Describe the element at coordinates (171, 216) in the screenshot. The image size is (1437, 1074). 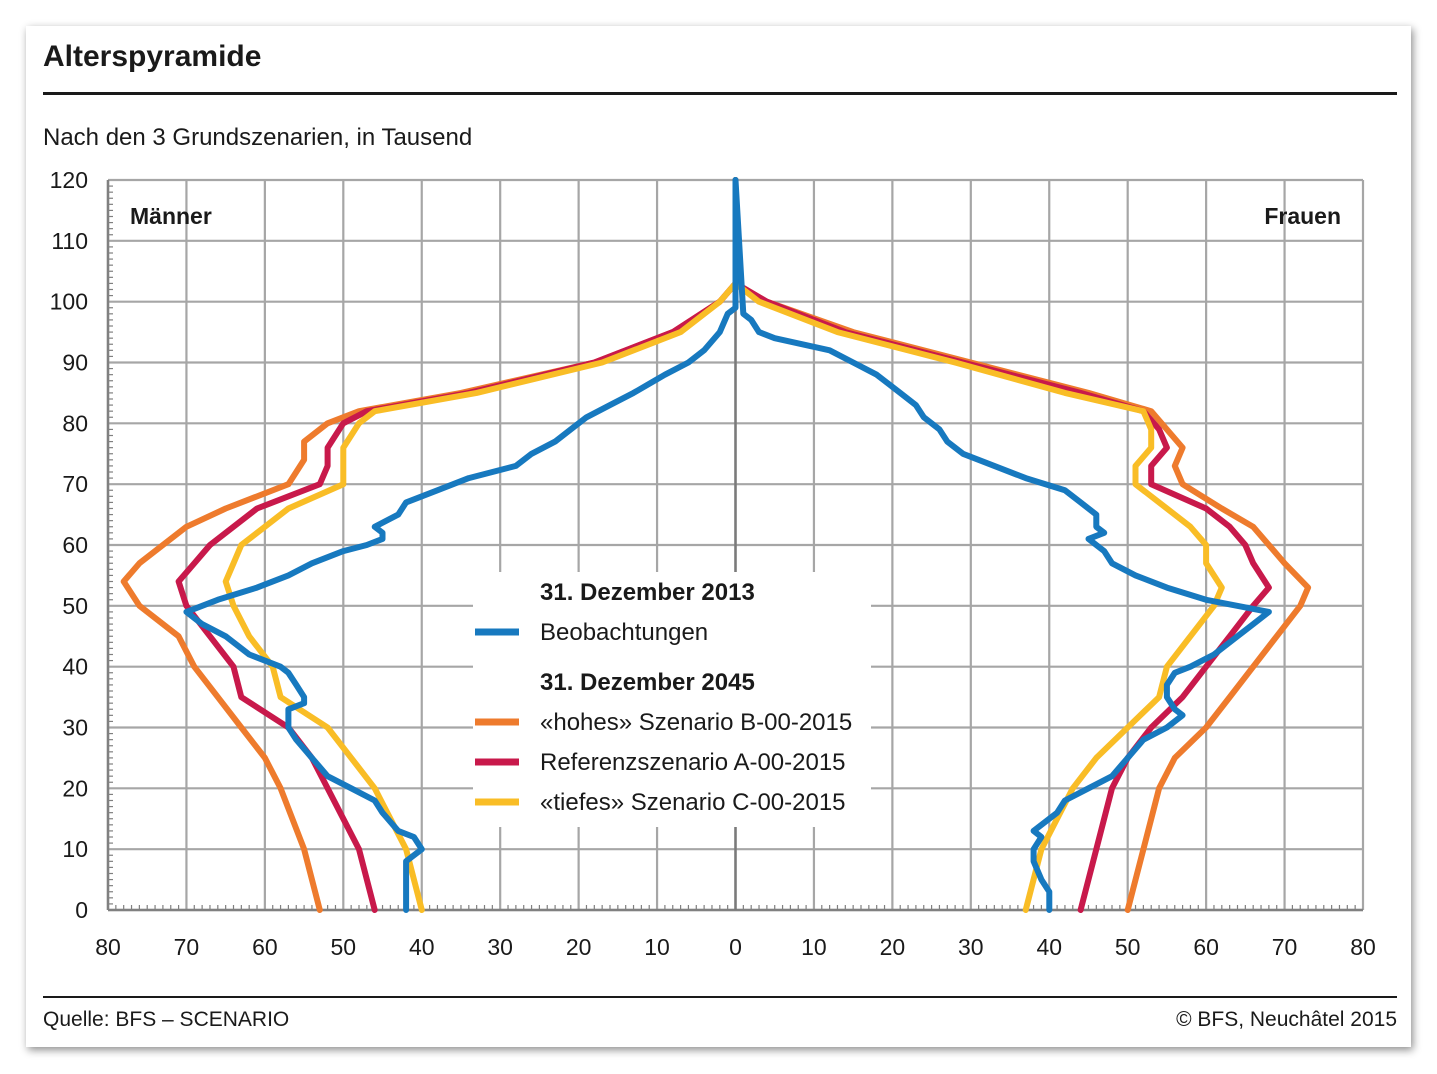
I see `side-label-men: Männer` at that location.